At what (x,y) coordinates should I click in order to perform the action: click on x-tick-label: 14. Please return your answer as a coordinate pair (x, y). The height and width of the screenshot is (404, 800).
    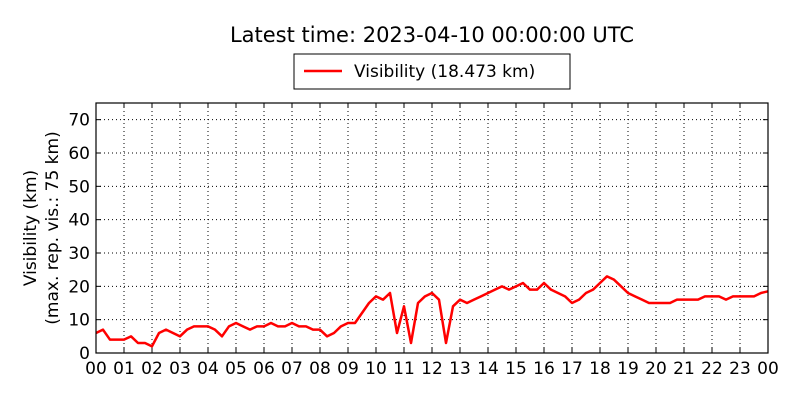
    Looking at the image, I should click on (488, 369).